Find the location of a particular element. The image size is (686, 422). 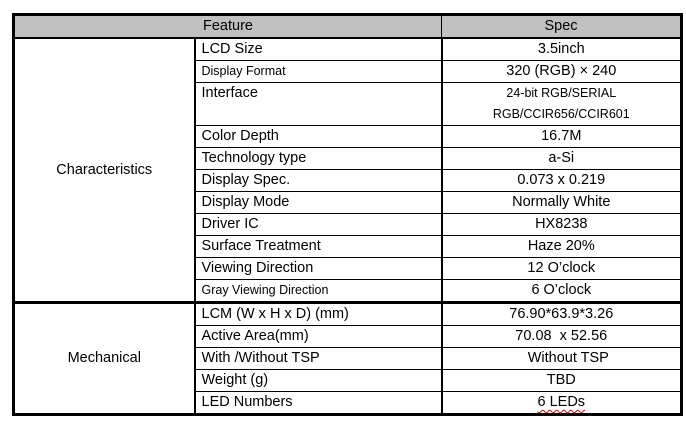

table-row: Surface Treatment Haze 20% is located at coordinates (348, 246).